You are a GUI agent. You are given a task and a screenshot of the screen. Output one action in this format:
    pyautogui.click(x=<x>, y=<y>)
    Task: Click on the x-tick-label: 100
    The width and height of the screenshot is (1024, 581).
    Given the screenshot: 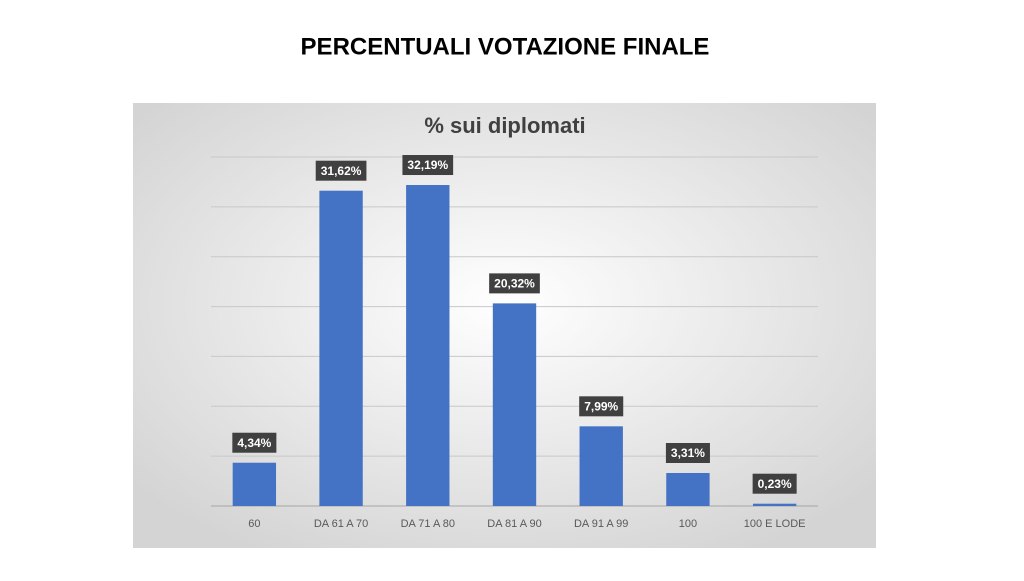 What is the action you would take?
    pyautogui.click(x=688, y=524)
    